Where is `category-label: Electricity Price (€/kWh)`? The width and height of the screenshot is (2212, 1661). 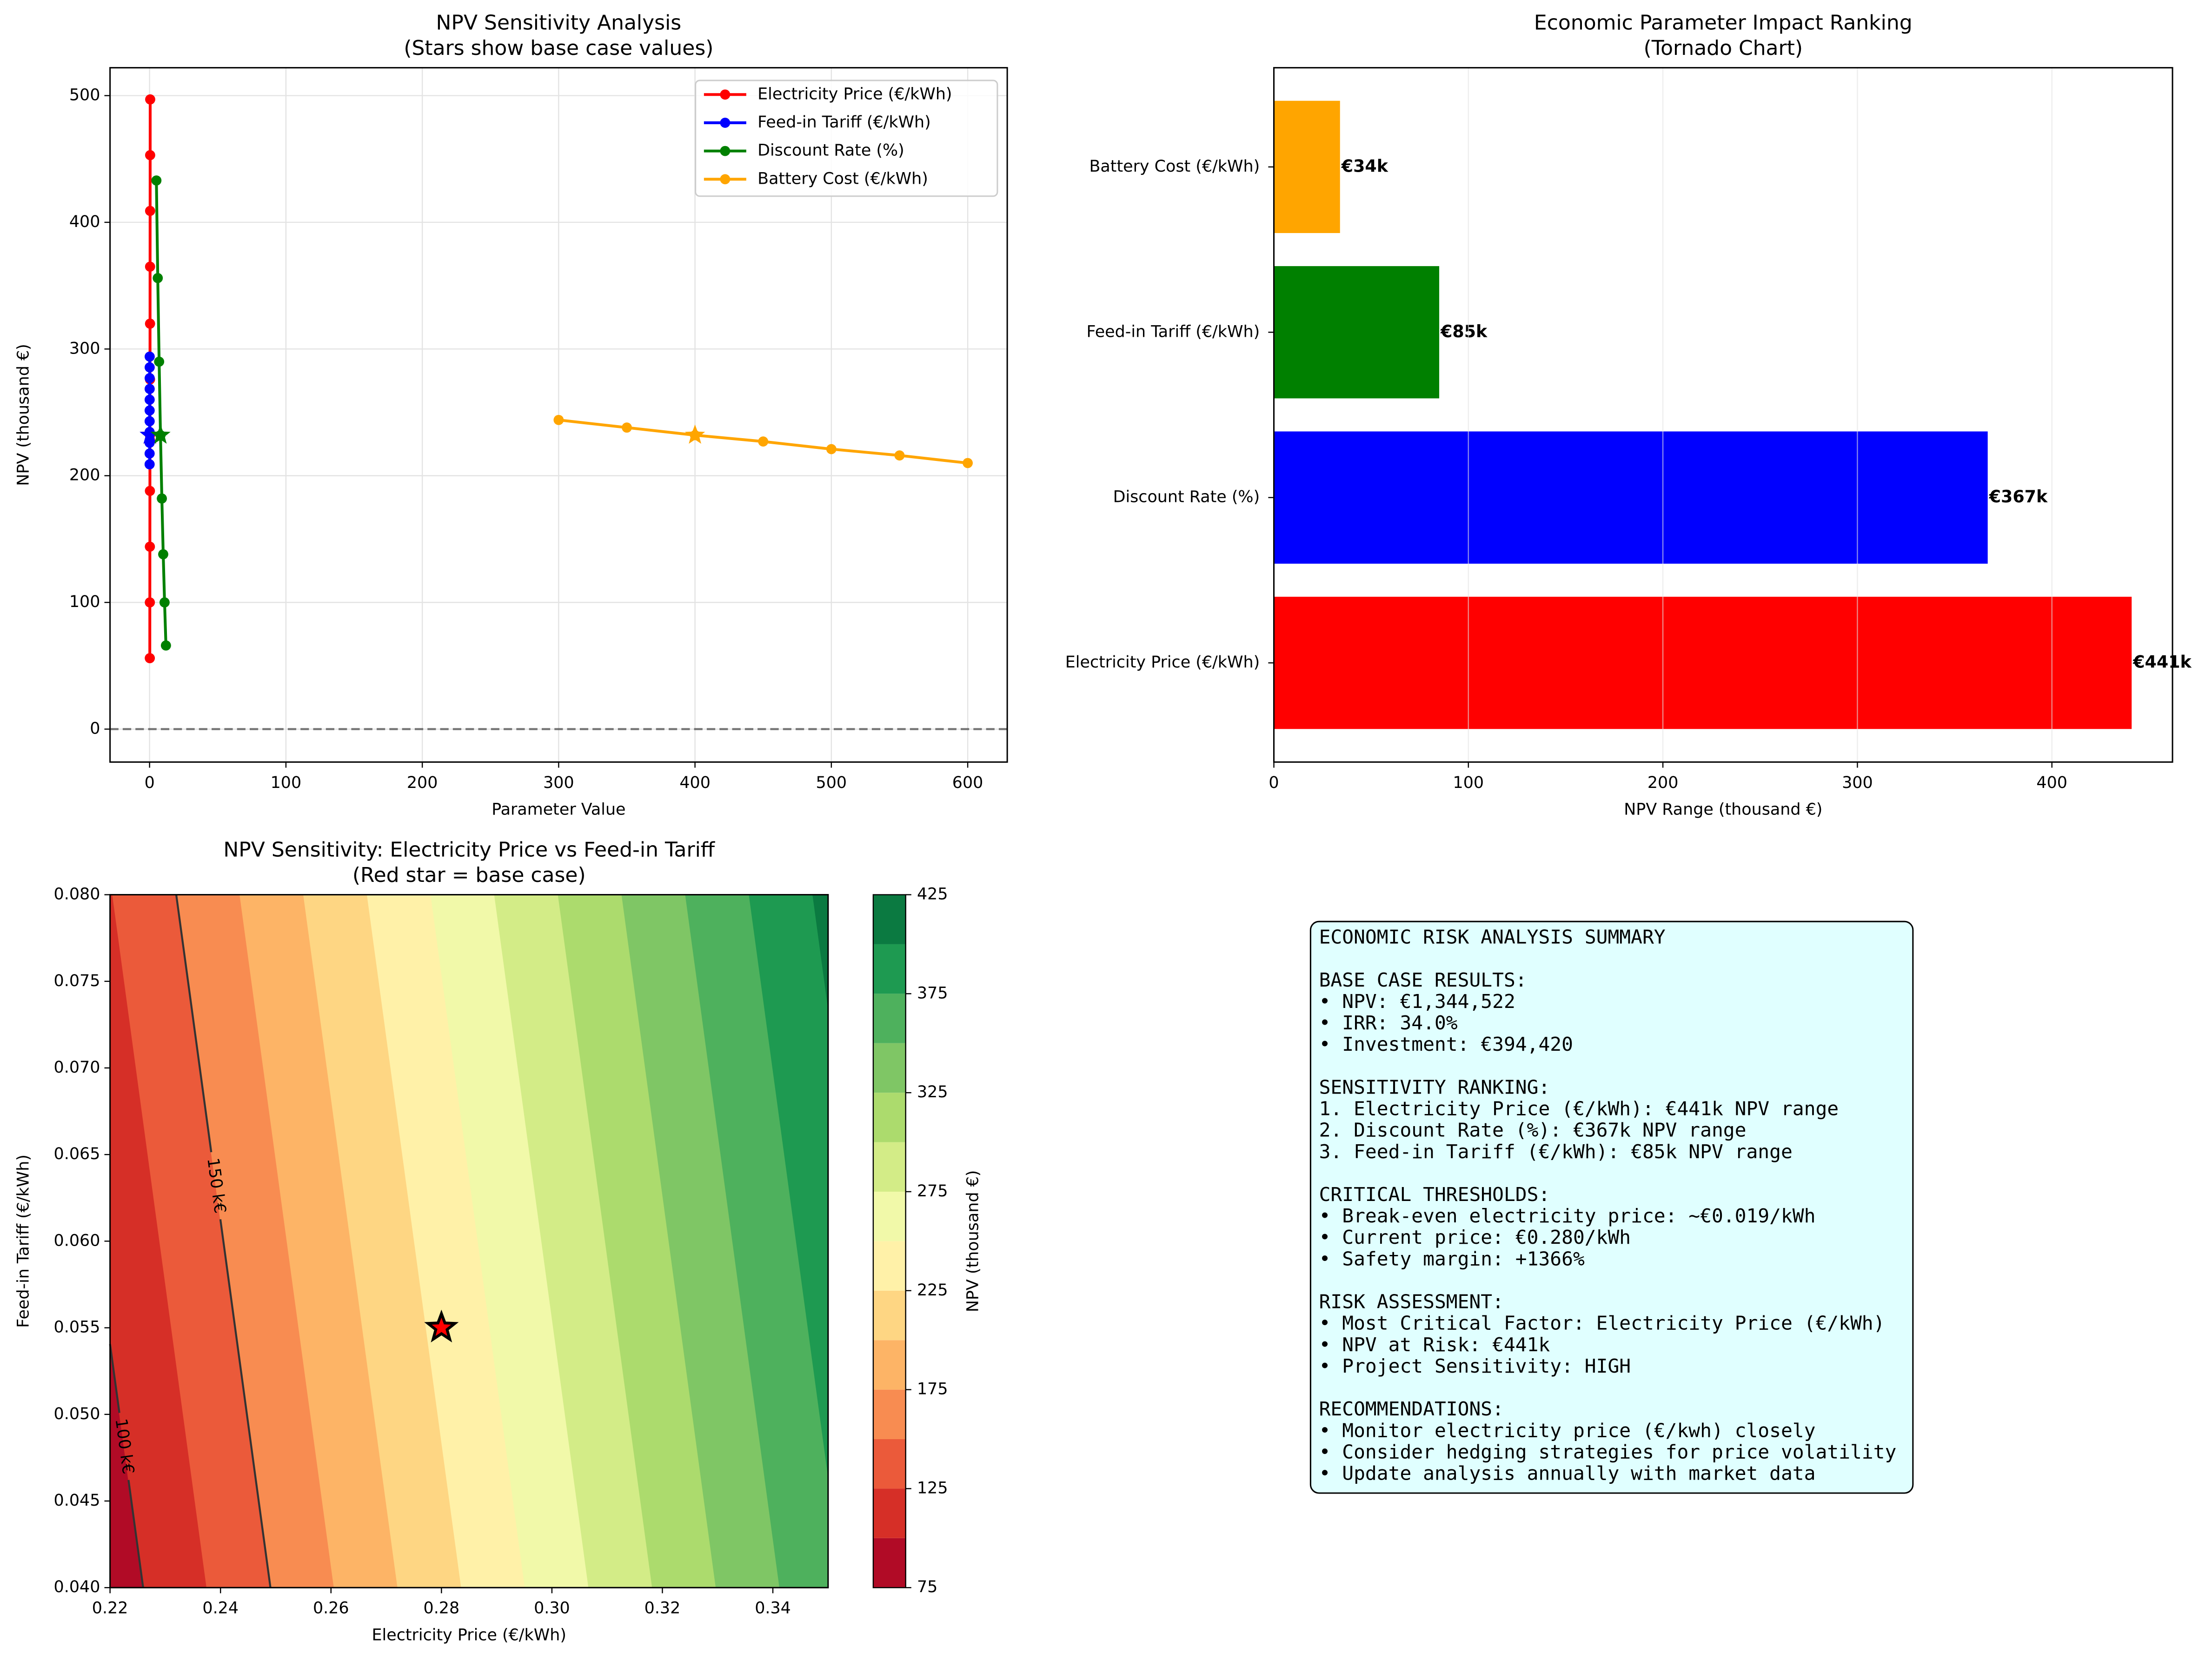
category-label: Electricity Price (€/kWh) is located at coordinates (1163, 662).